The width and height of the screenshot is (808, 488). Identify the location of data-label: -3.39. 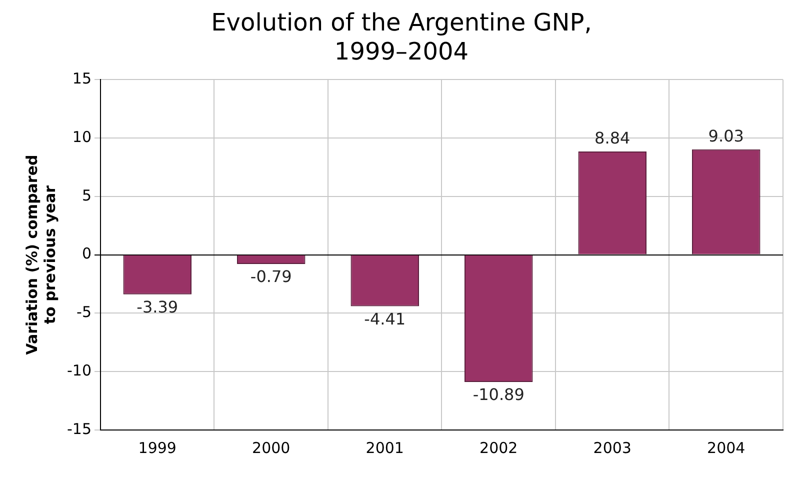
(157, 307).